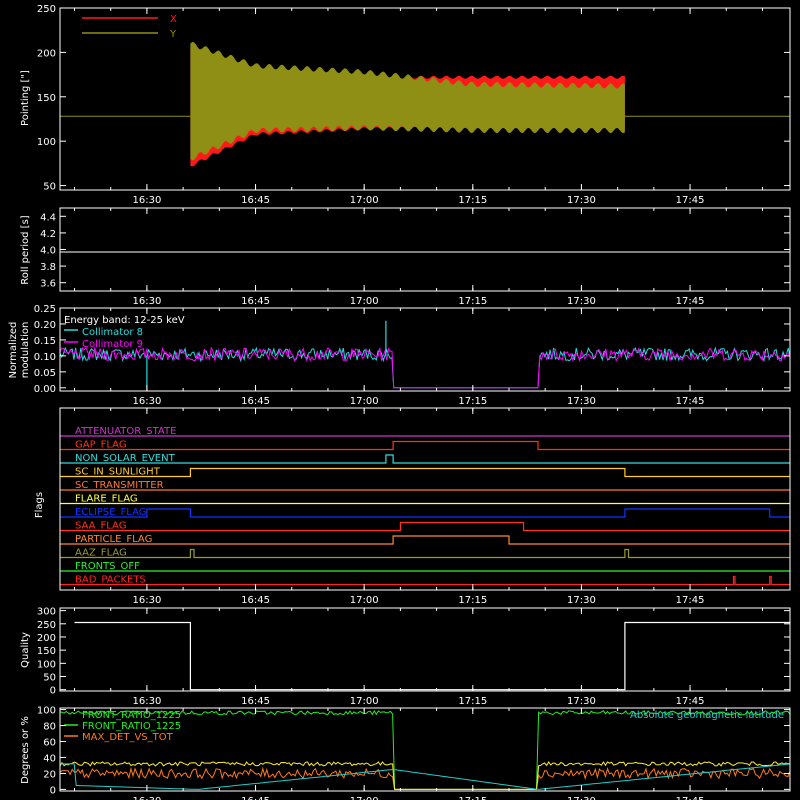  What do you see at coordinates (707, 715) in the screenshot?
I see `degrees-right-label: Absolute geomagnetic latitude` at bounding box center [707, 715].